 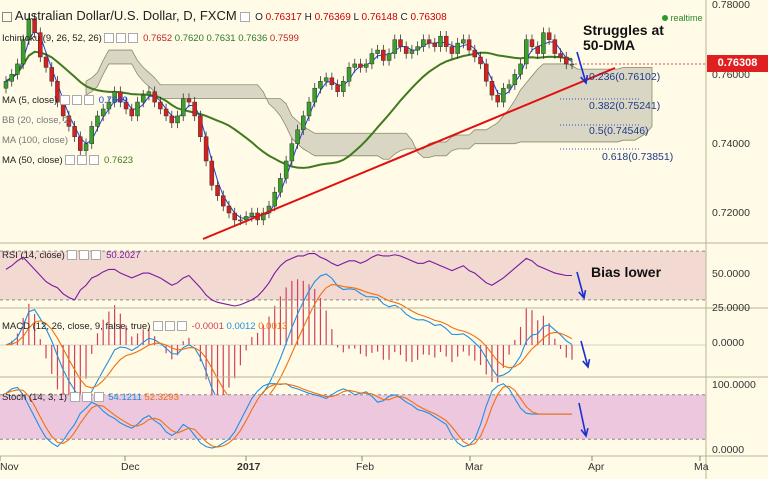 What do you see at coordinates (76, 326) in the screenshot?
I see `macd-label: MACD (12, 26, close, 9, false, true)` at bounding box center [76, 326].